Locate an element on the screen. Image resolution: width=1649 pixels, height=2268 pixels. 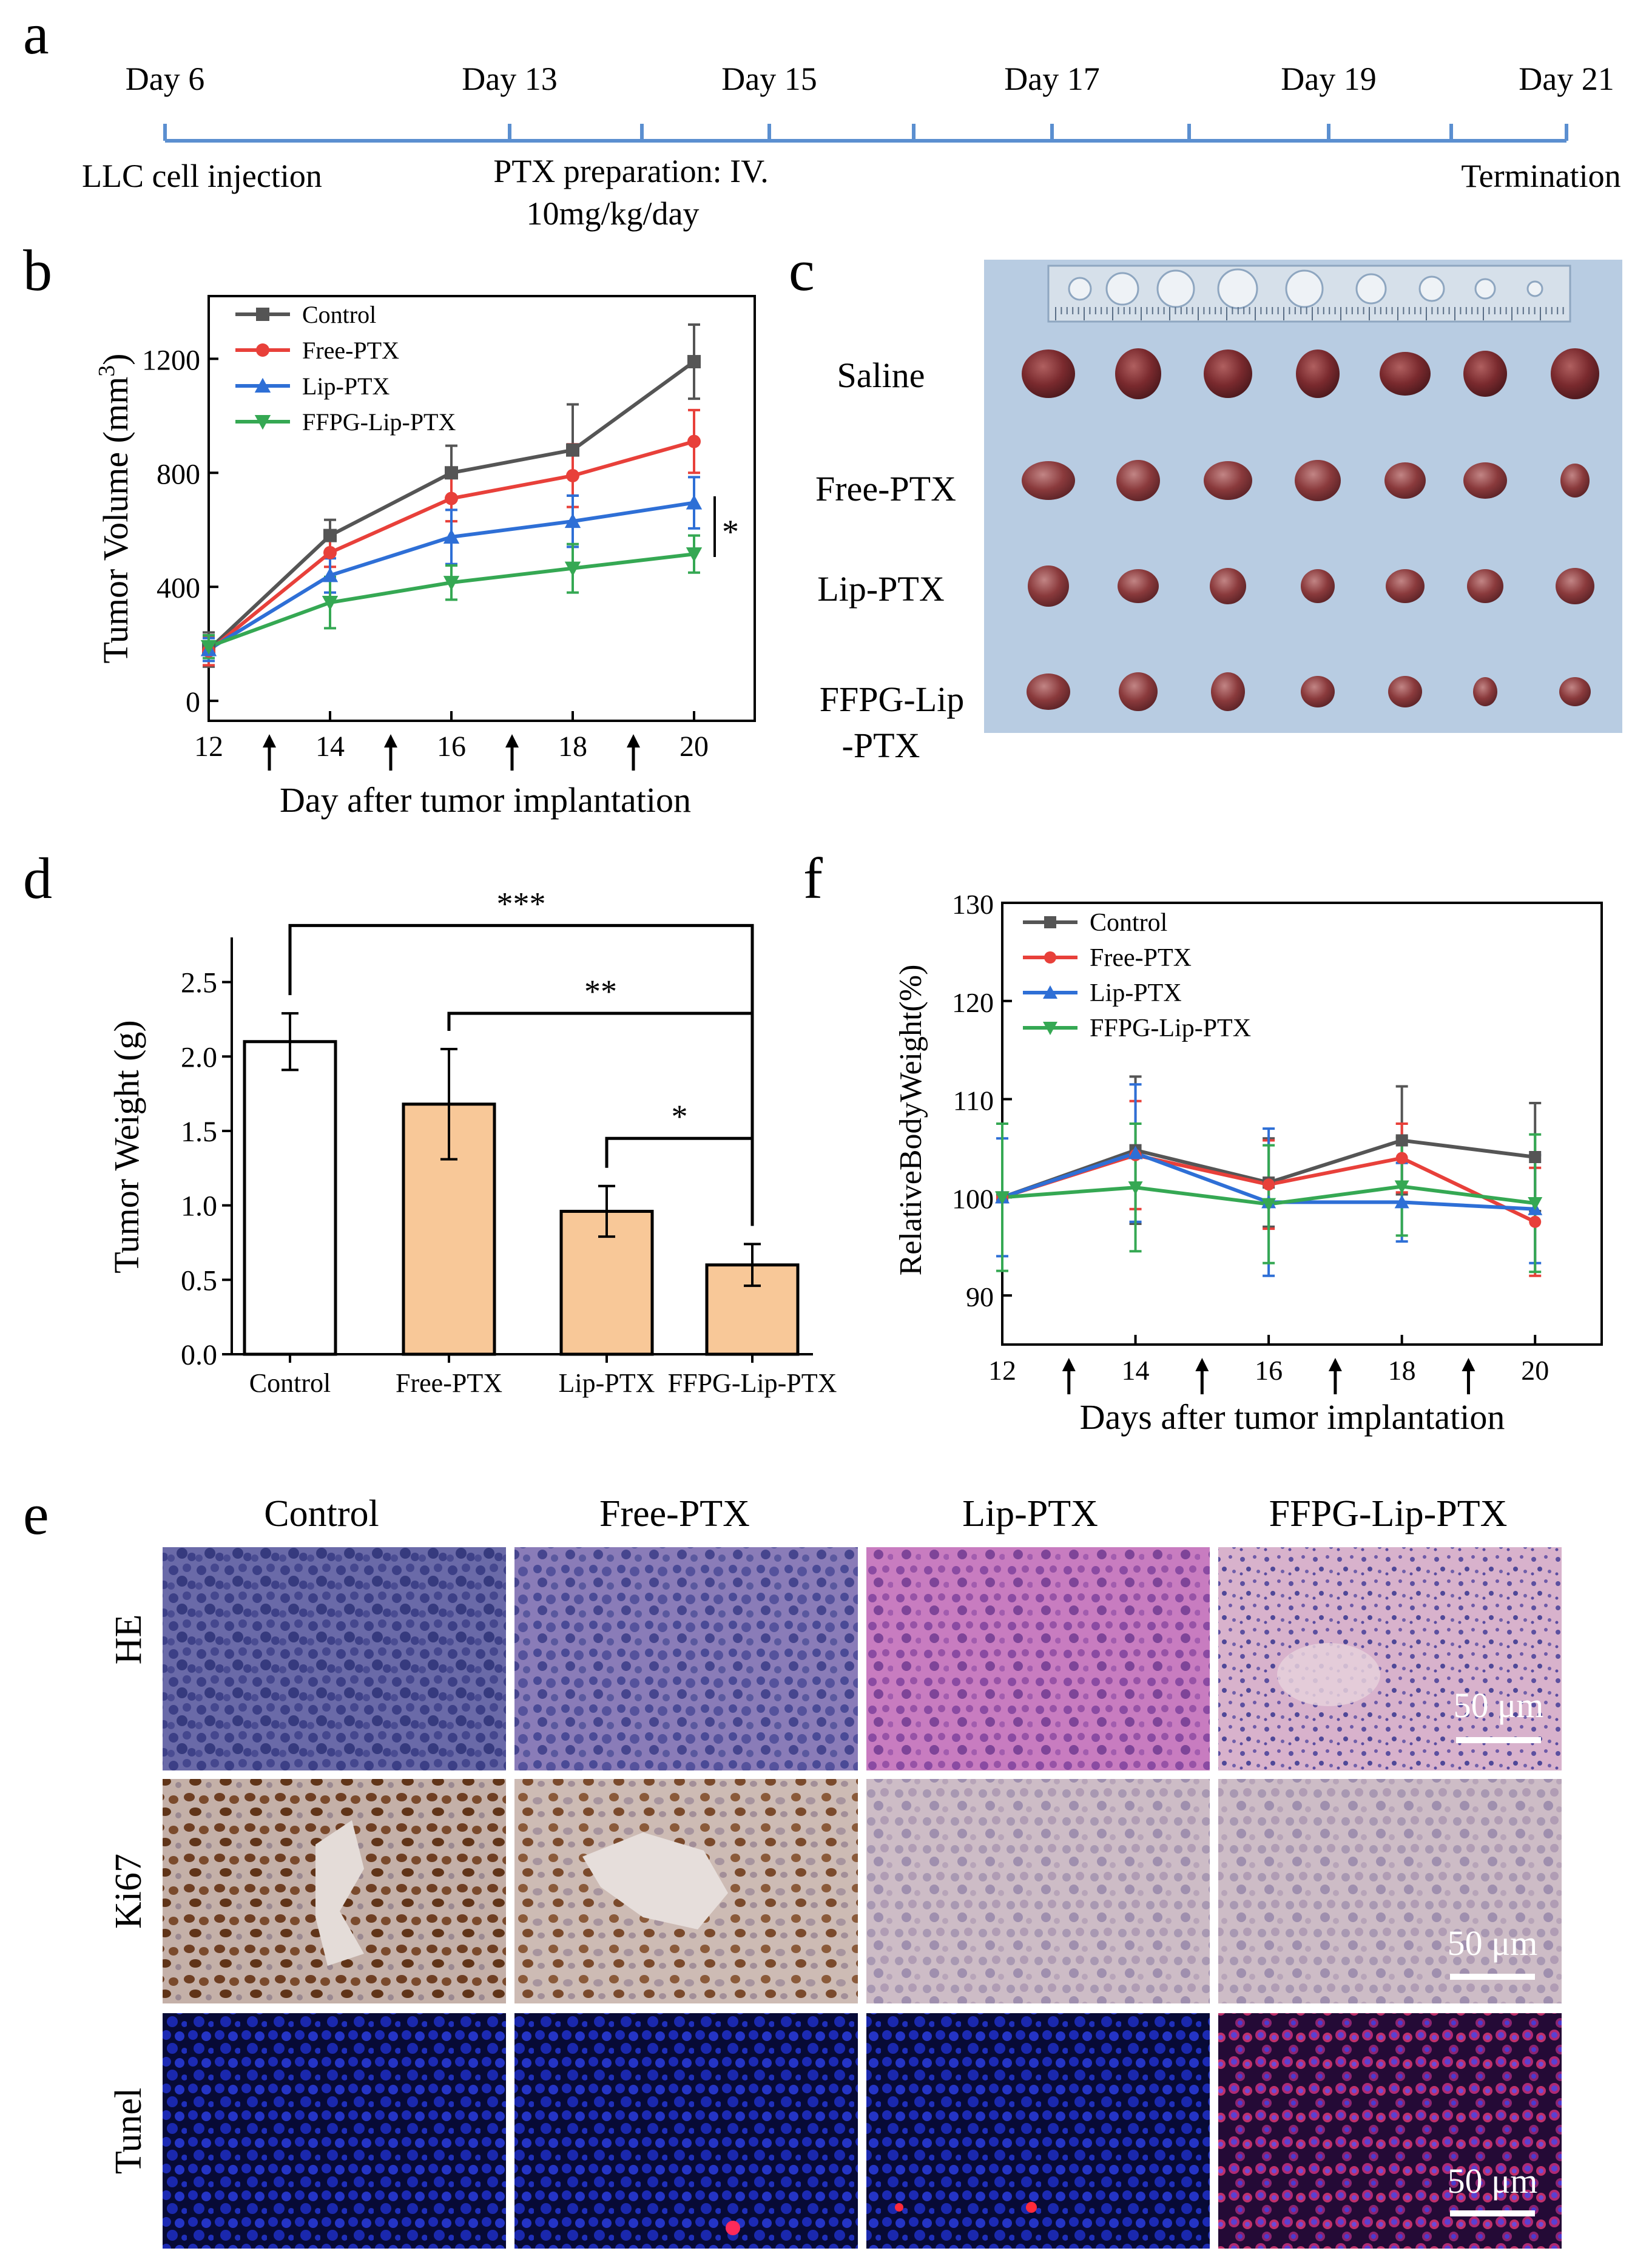
chart-b-ticks: 0 400 800 1200 12 14 16 18 20 is located at coordinates (425, 553).